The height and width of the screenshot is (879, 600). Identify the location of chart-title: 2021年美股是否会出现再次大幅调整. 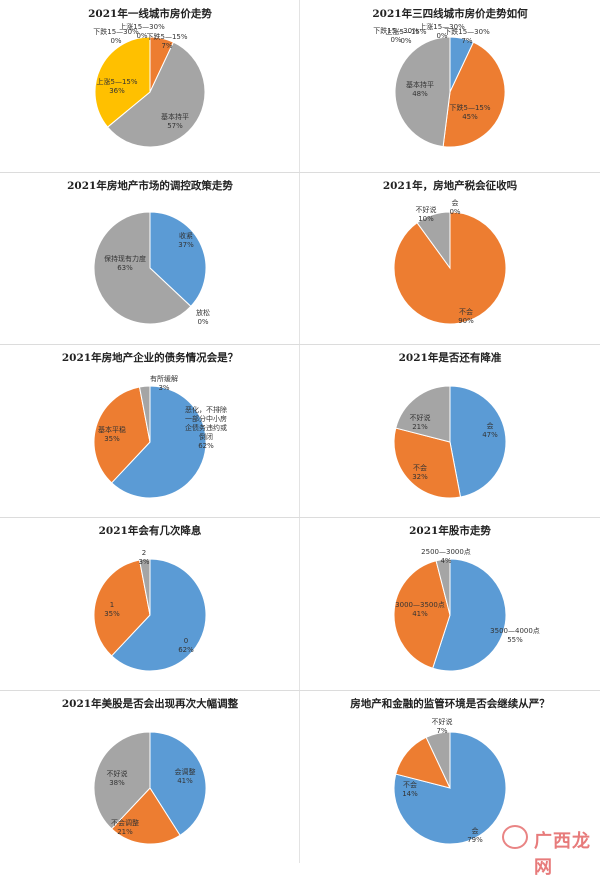
(150, 704).